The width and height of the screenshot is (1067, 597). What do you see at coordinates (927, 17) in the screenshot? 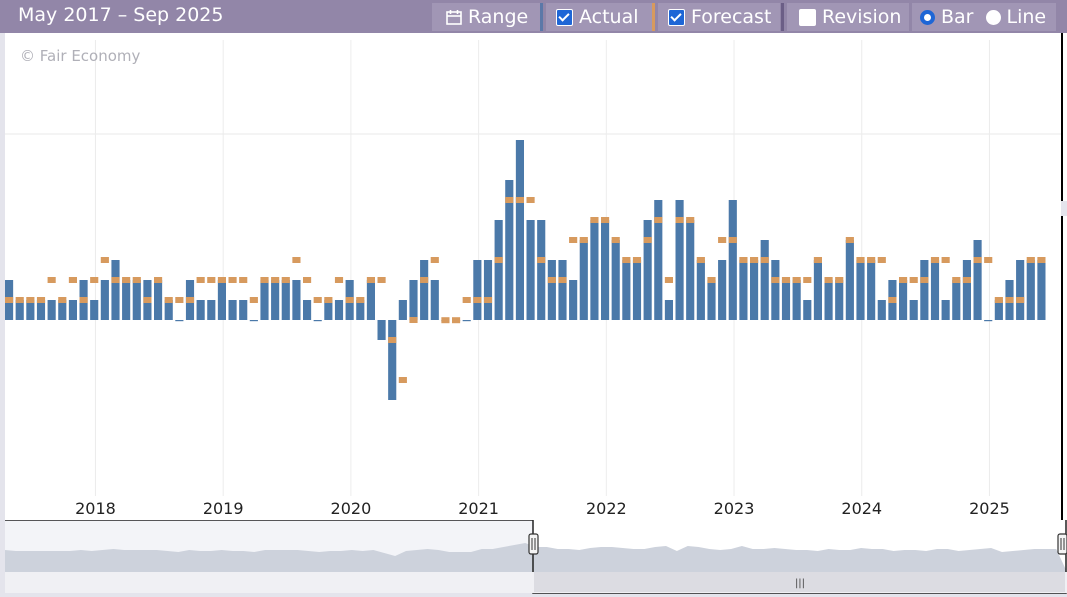
I see `bar-radio` at bounding box center [927, 17].